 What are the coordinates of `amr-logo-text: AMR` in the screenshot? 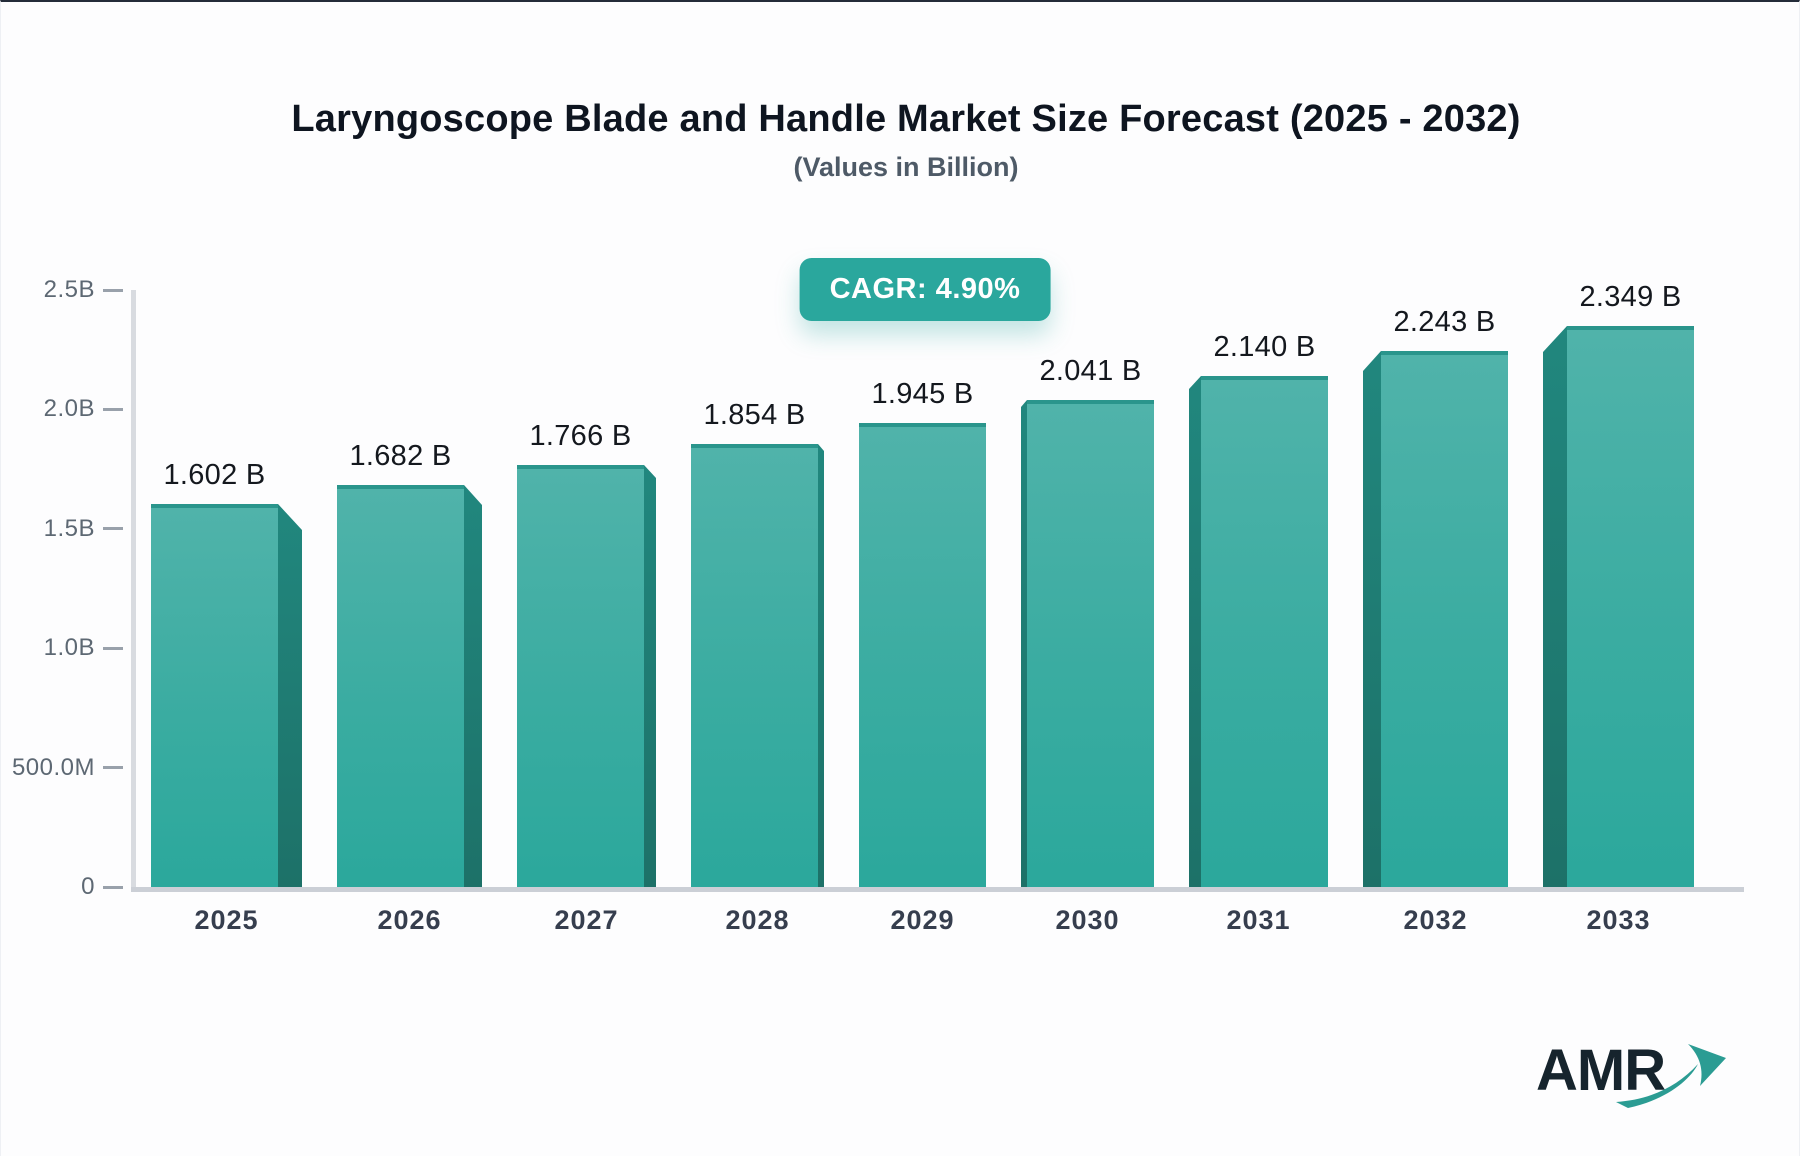 It's located at (1601, 1070).